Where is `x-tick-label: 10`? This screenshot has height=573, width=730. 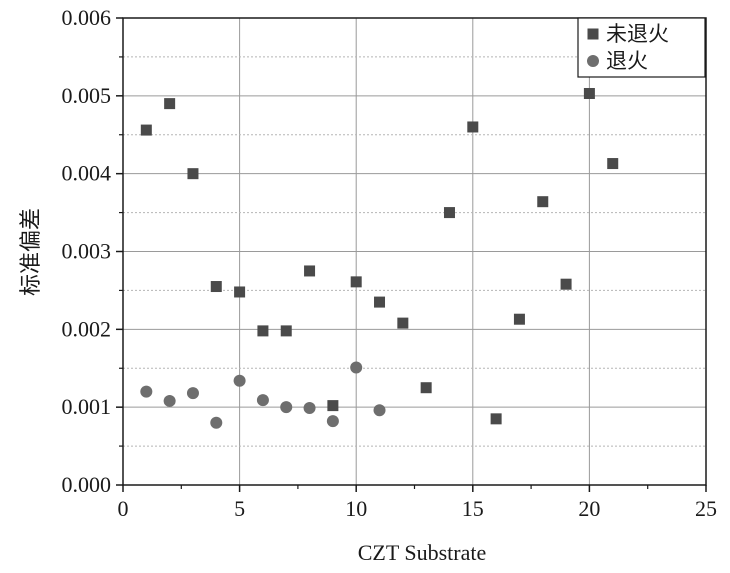
x-tick-label: 10 is located at coordinates (356, 508).